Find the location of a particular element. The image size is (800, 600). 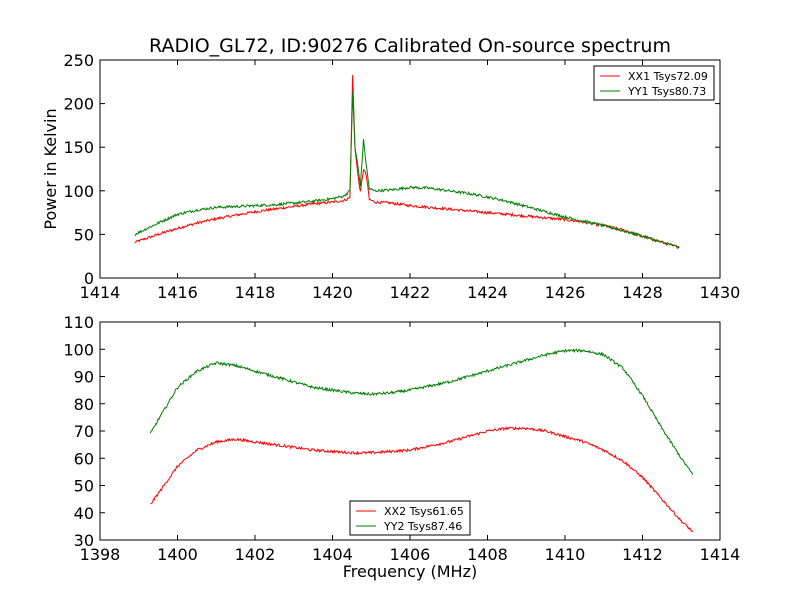

x-tick-label: 1430 is located at coordinates (720, 292).